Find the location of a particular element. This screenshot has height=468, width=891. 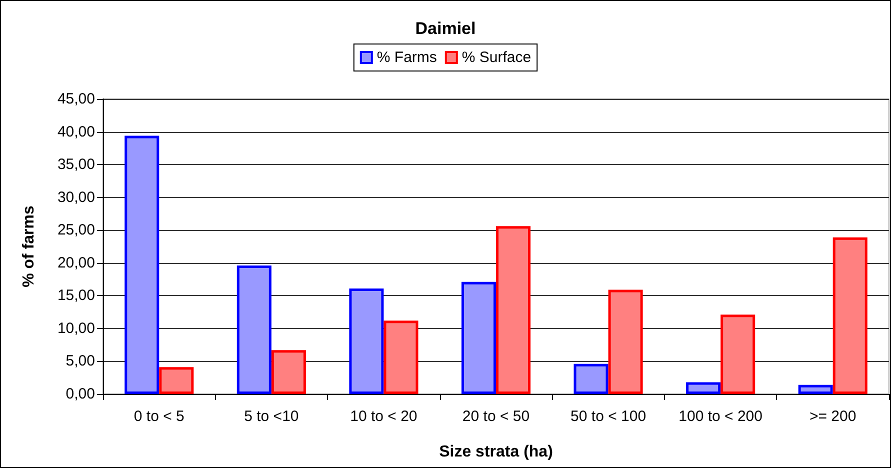

y-tick-label: 15,00 is located at coordinates (76, 295).